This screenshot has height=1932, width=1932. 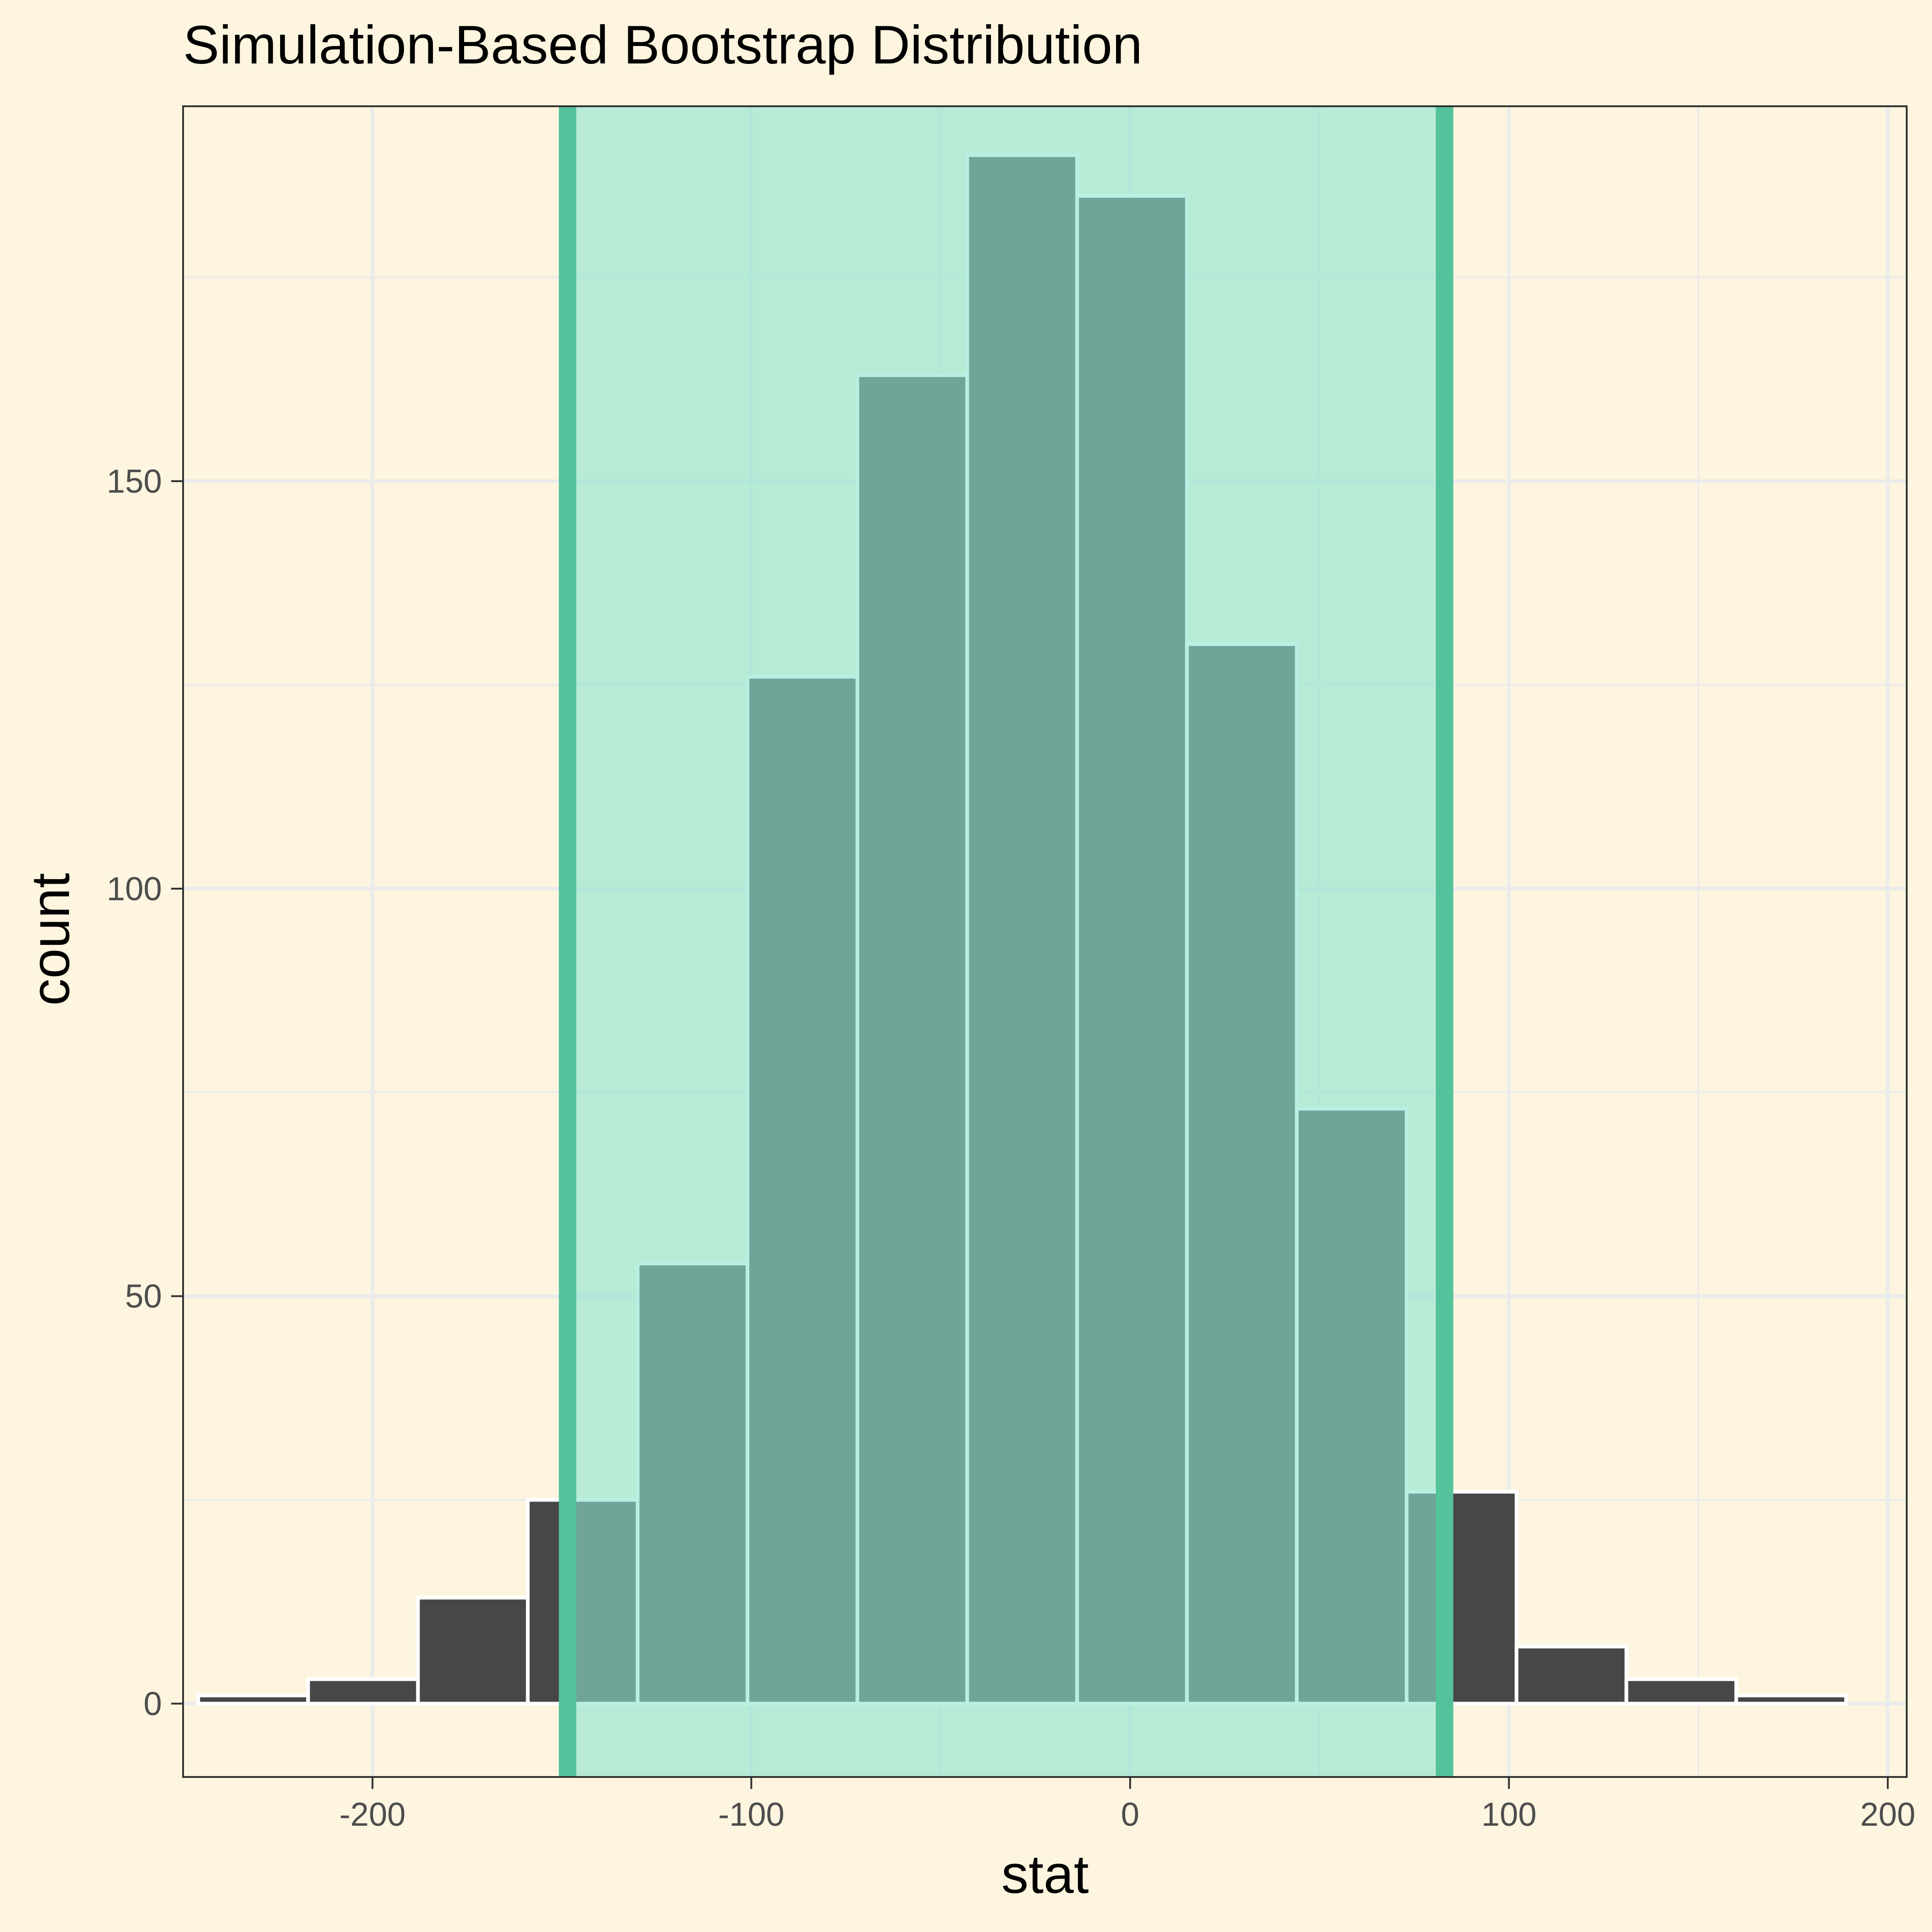 I want to click on y-tick-label: 50, so click(x=143, y=1296).